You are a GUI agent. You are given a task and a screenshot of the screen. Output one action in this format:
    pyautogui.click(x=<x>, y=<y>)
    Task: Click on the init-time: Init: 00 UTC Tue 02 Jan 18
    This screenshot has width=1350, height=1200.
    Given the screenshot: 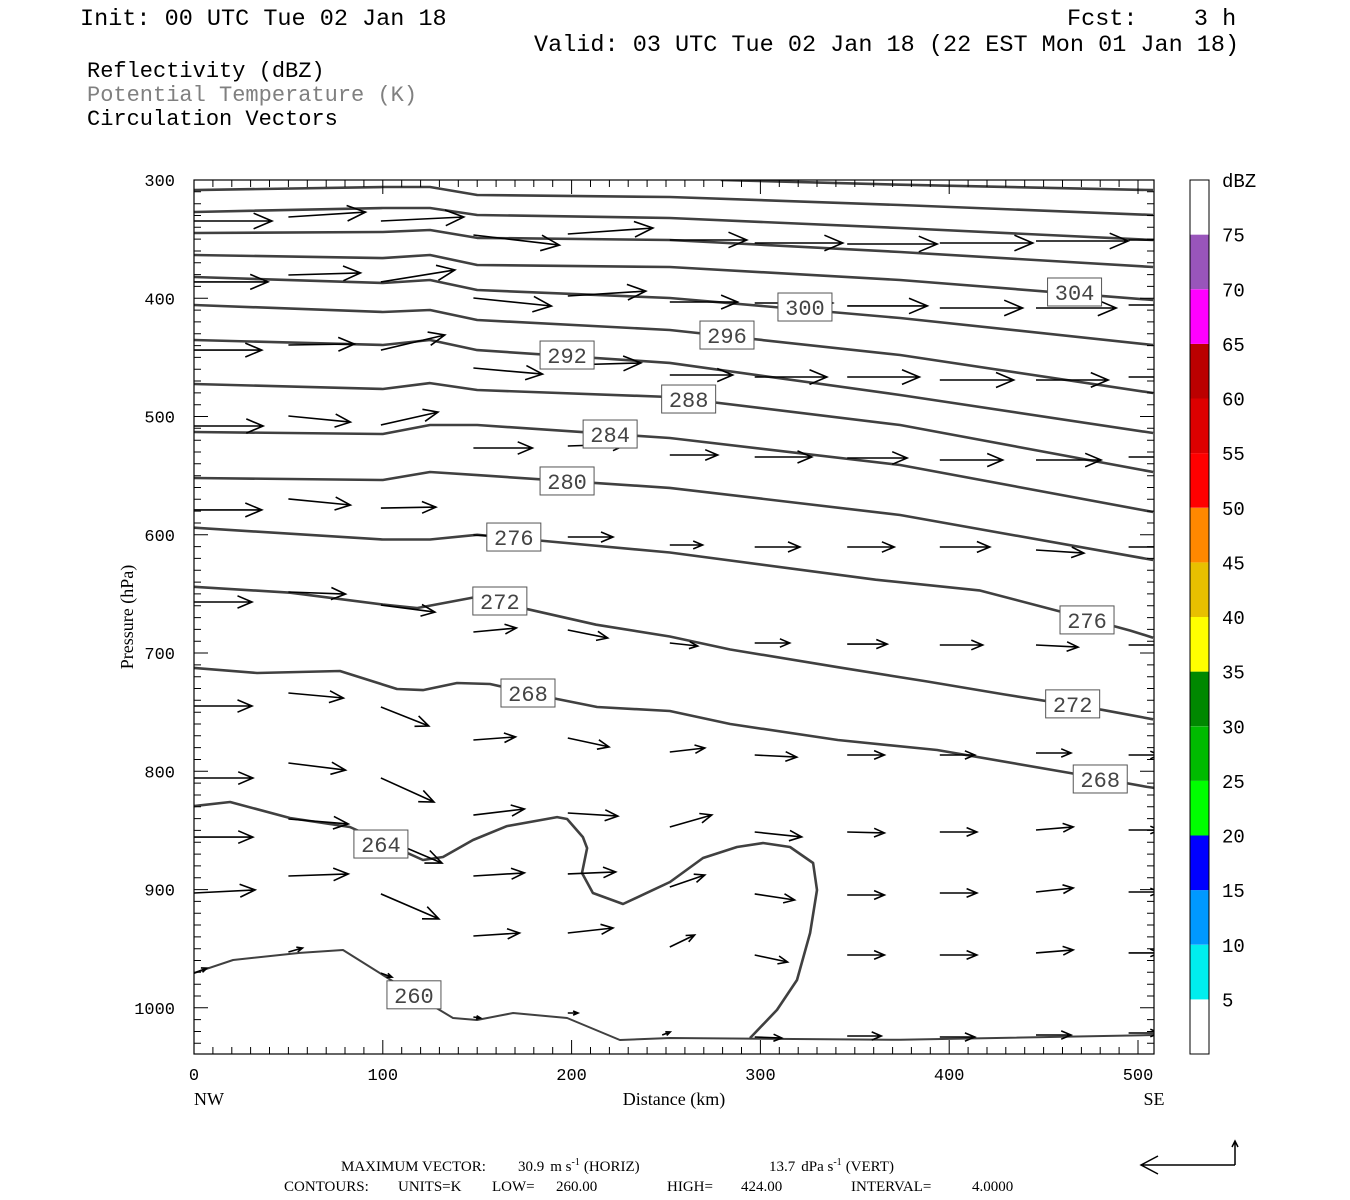 What is the action you would take?
    pyautogui.click(x=263, y=19)
    